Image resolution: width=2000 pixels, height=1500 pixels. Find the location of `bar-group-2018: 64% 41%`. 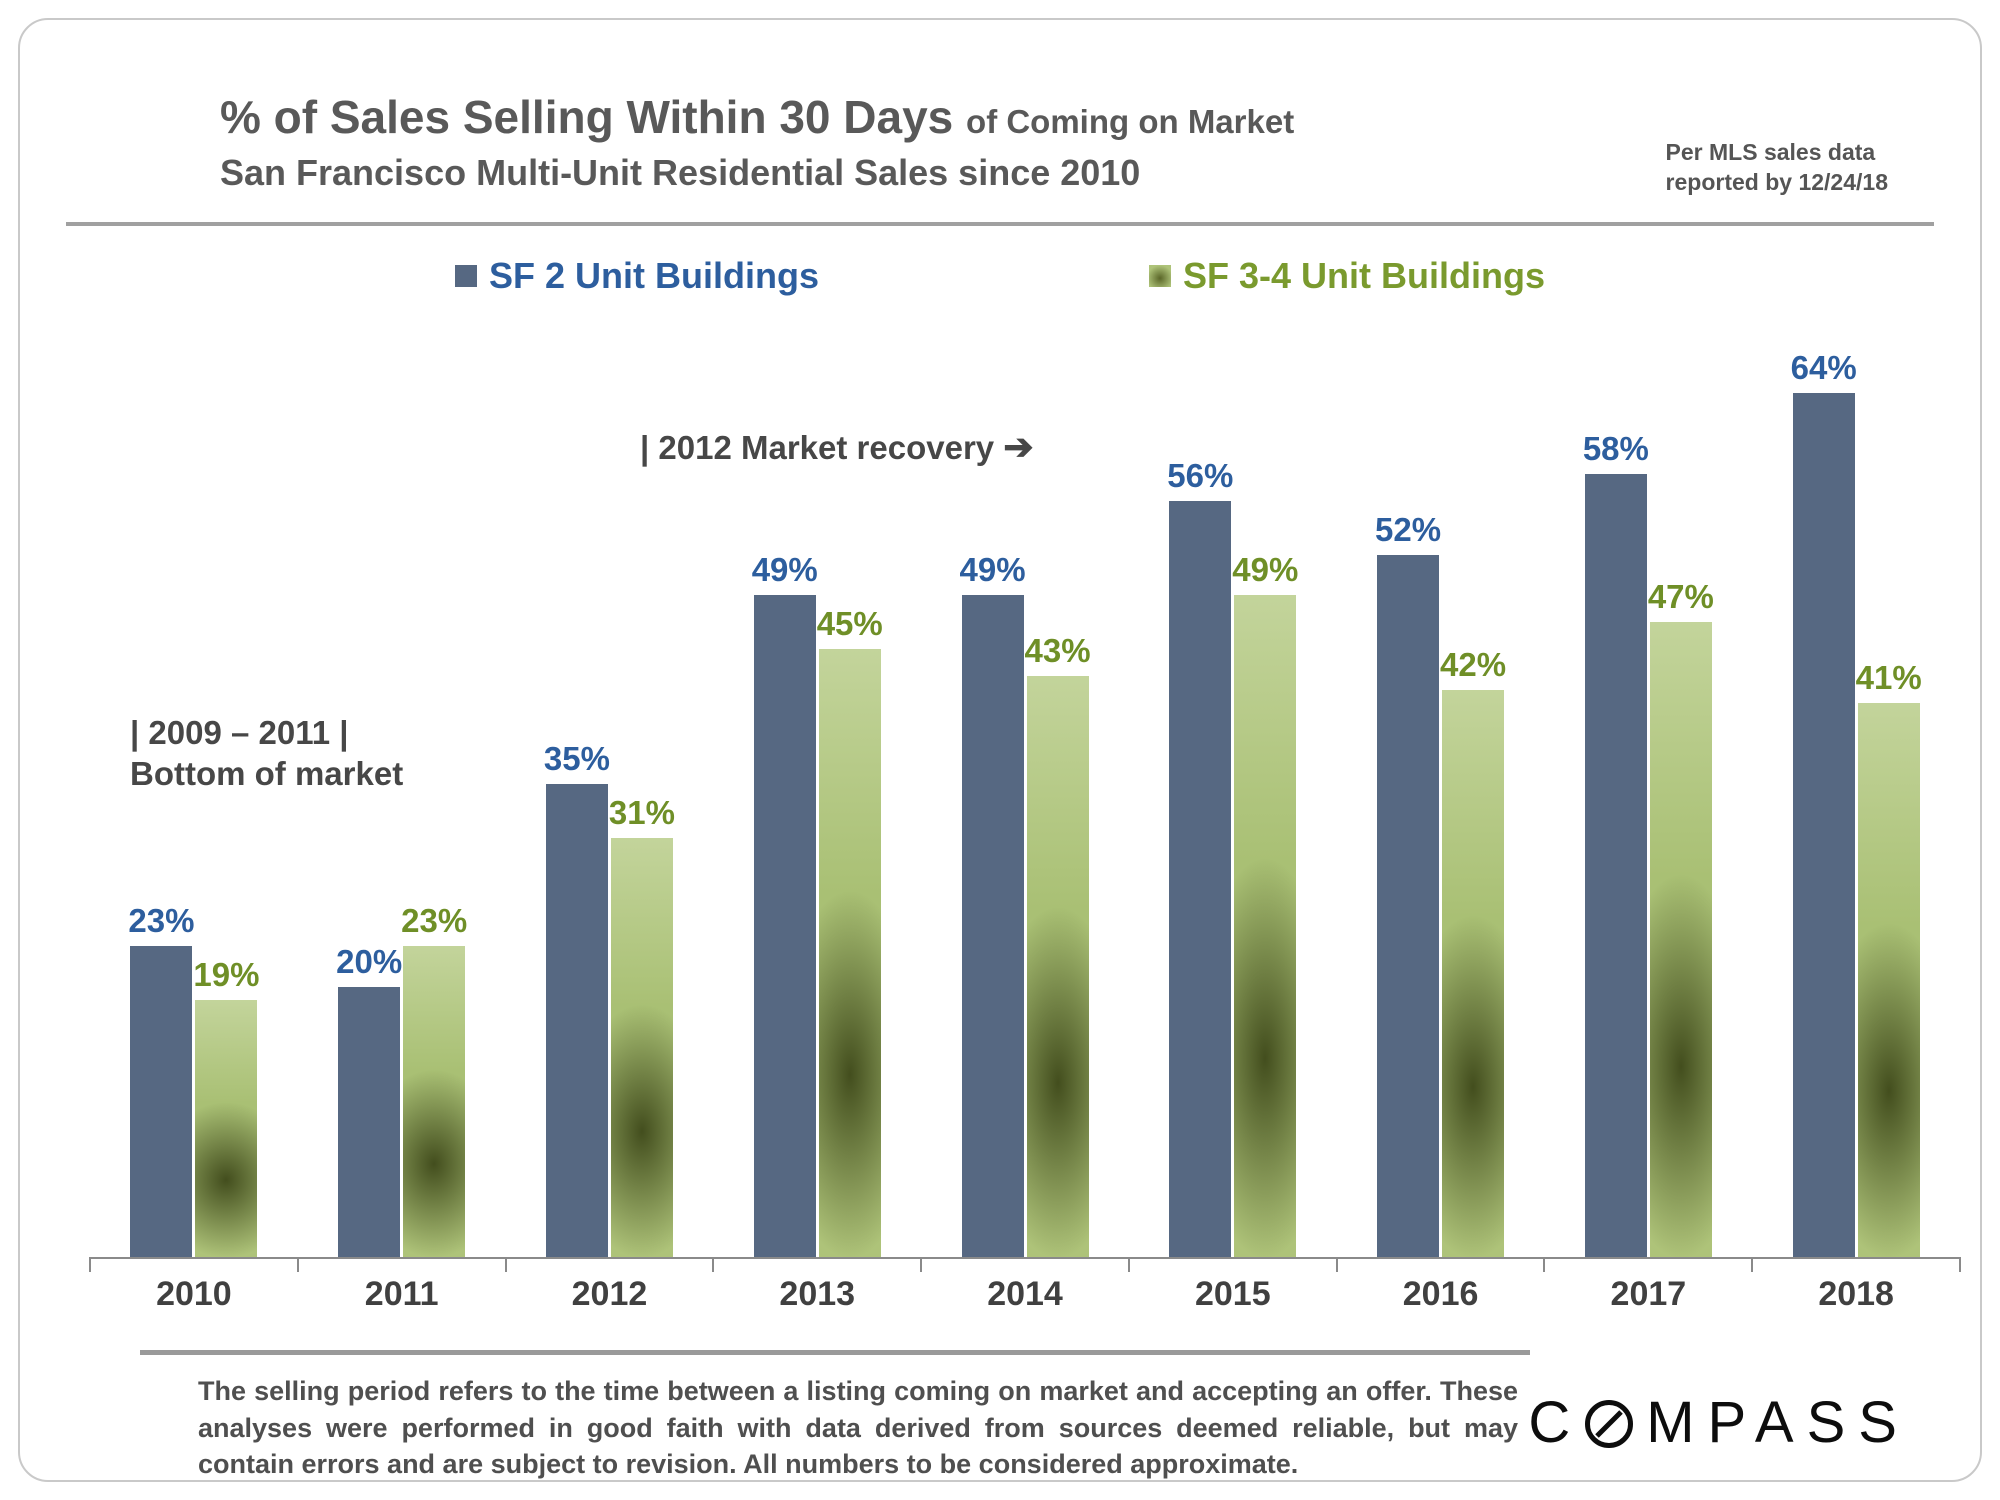

bar-group-2018: 64% 41% is located at coordinates (1856, 784).